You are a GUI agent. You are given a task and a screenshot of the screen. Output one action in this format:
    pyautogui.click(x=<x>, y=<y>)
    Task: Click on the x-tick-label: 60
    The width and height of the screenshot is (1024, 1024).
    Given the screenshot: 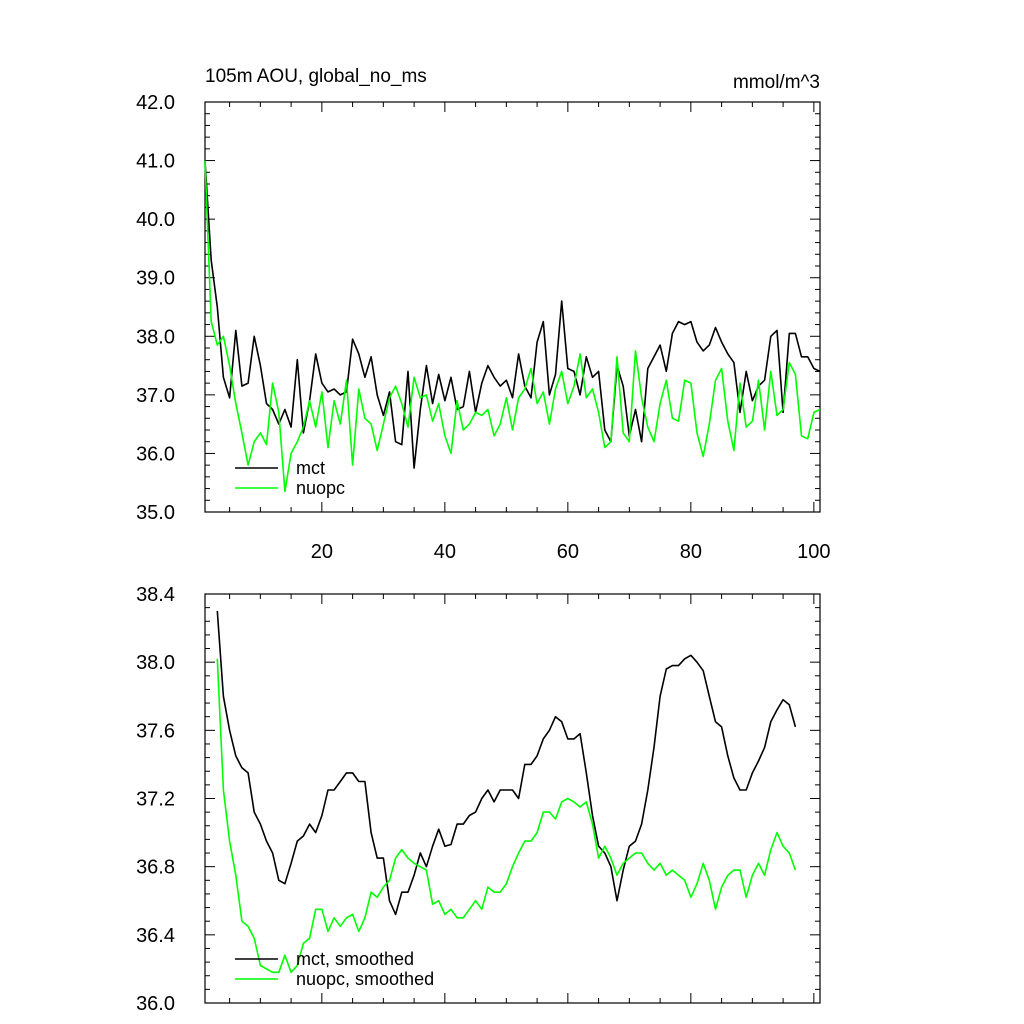 What is the action you would take?
    pyautogui.click(x=568, y=552)
    